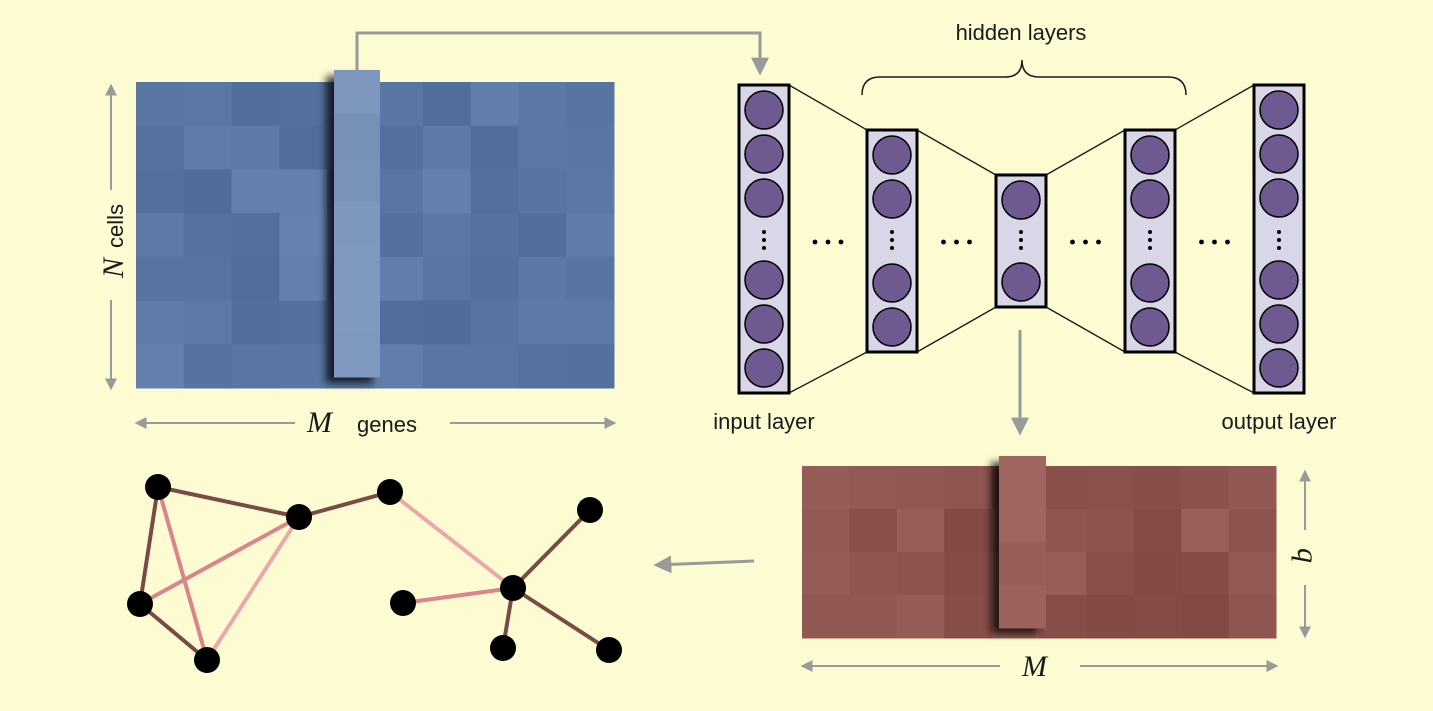  Describe the element at coordinates (1021, 32) in the screenshot. I see `hidden-layers-label: hidden layers` at that location.